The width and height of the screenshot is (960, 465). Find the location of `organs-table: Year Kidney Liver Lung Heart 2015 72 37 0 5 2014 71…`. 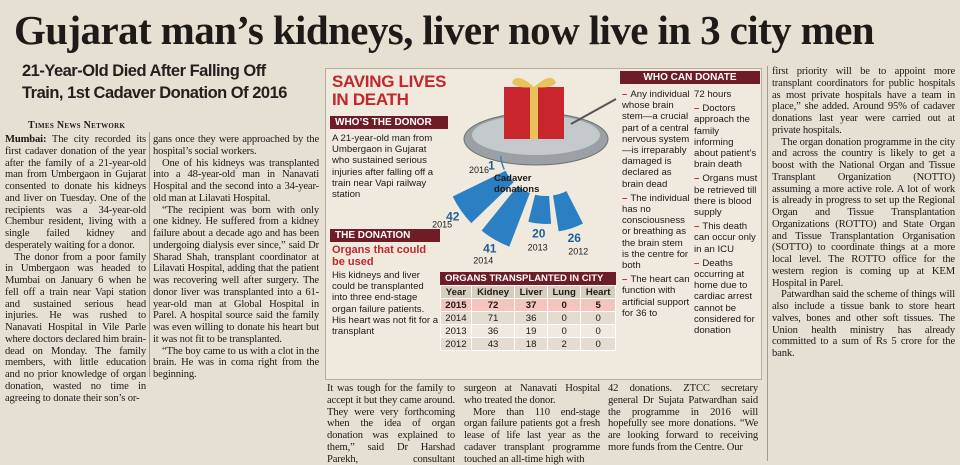

organs-table: Year Kidney Liver Lung Heart 2015 72 37 0 5 2014 71… is located at coordinates (528, 318).